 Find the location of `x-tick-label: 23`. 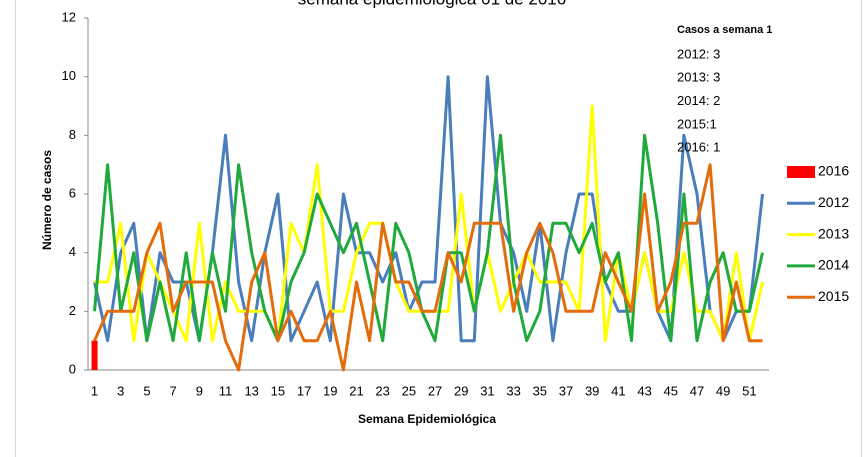

x-tick-label: 23 is located at coordinates (382, 390).